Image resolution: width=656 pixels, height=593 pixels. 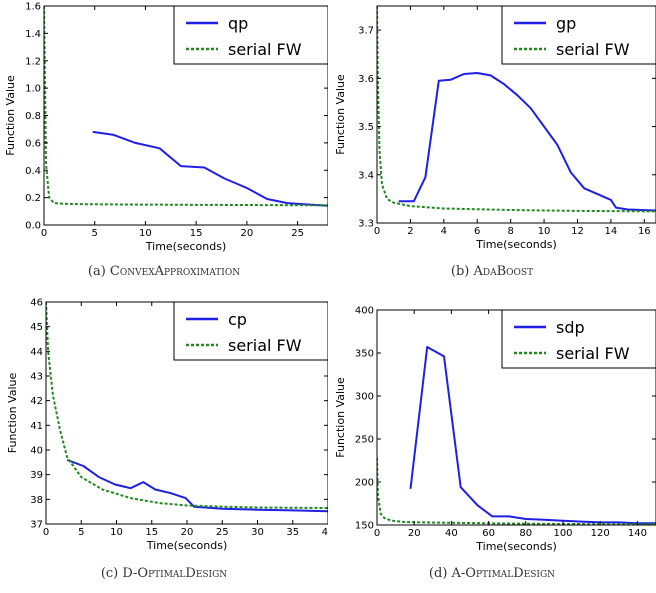 What do you see at coordinates (566, 23) in the screenshot?
I see `legend-label: gp` at bounding box center [566, 23].